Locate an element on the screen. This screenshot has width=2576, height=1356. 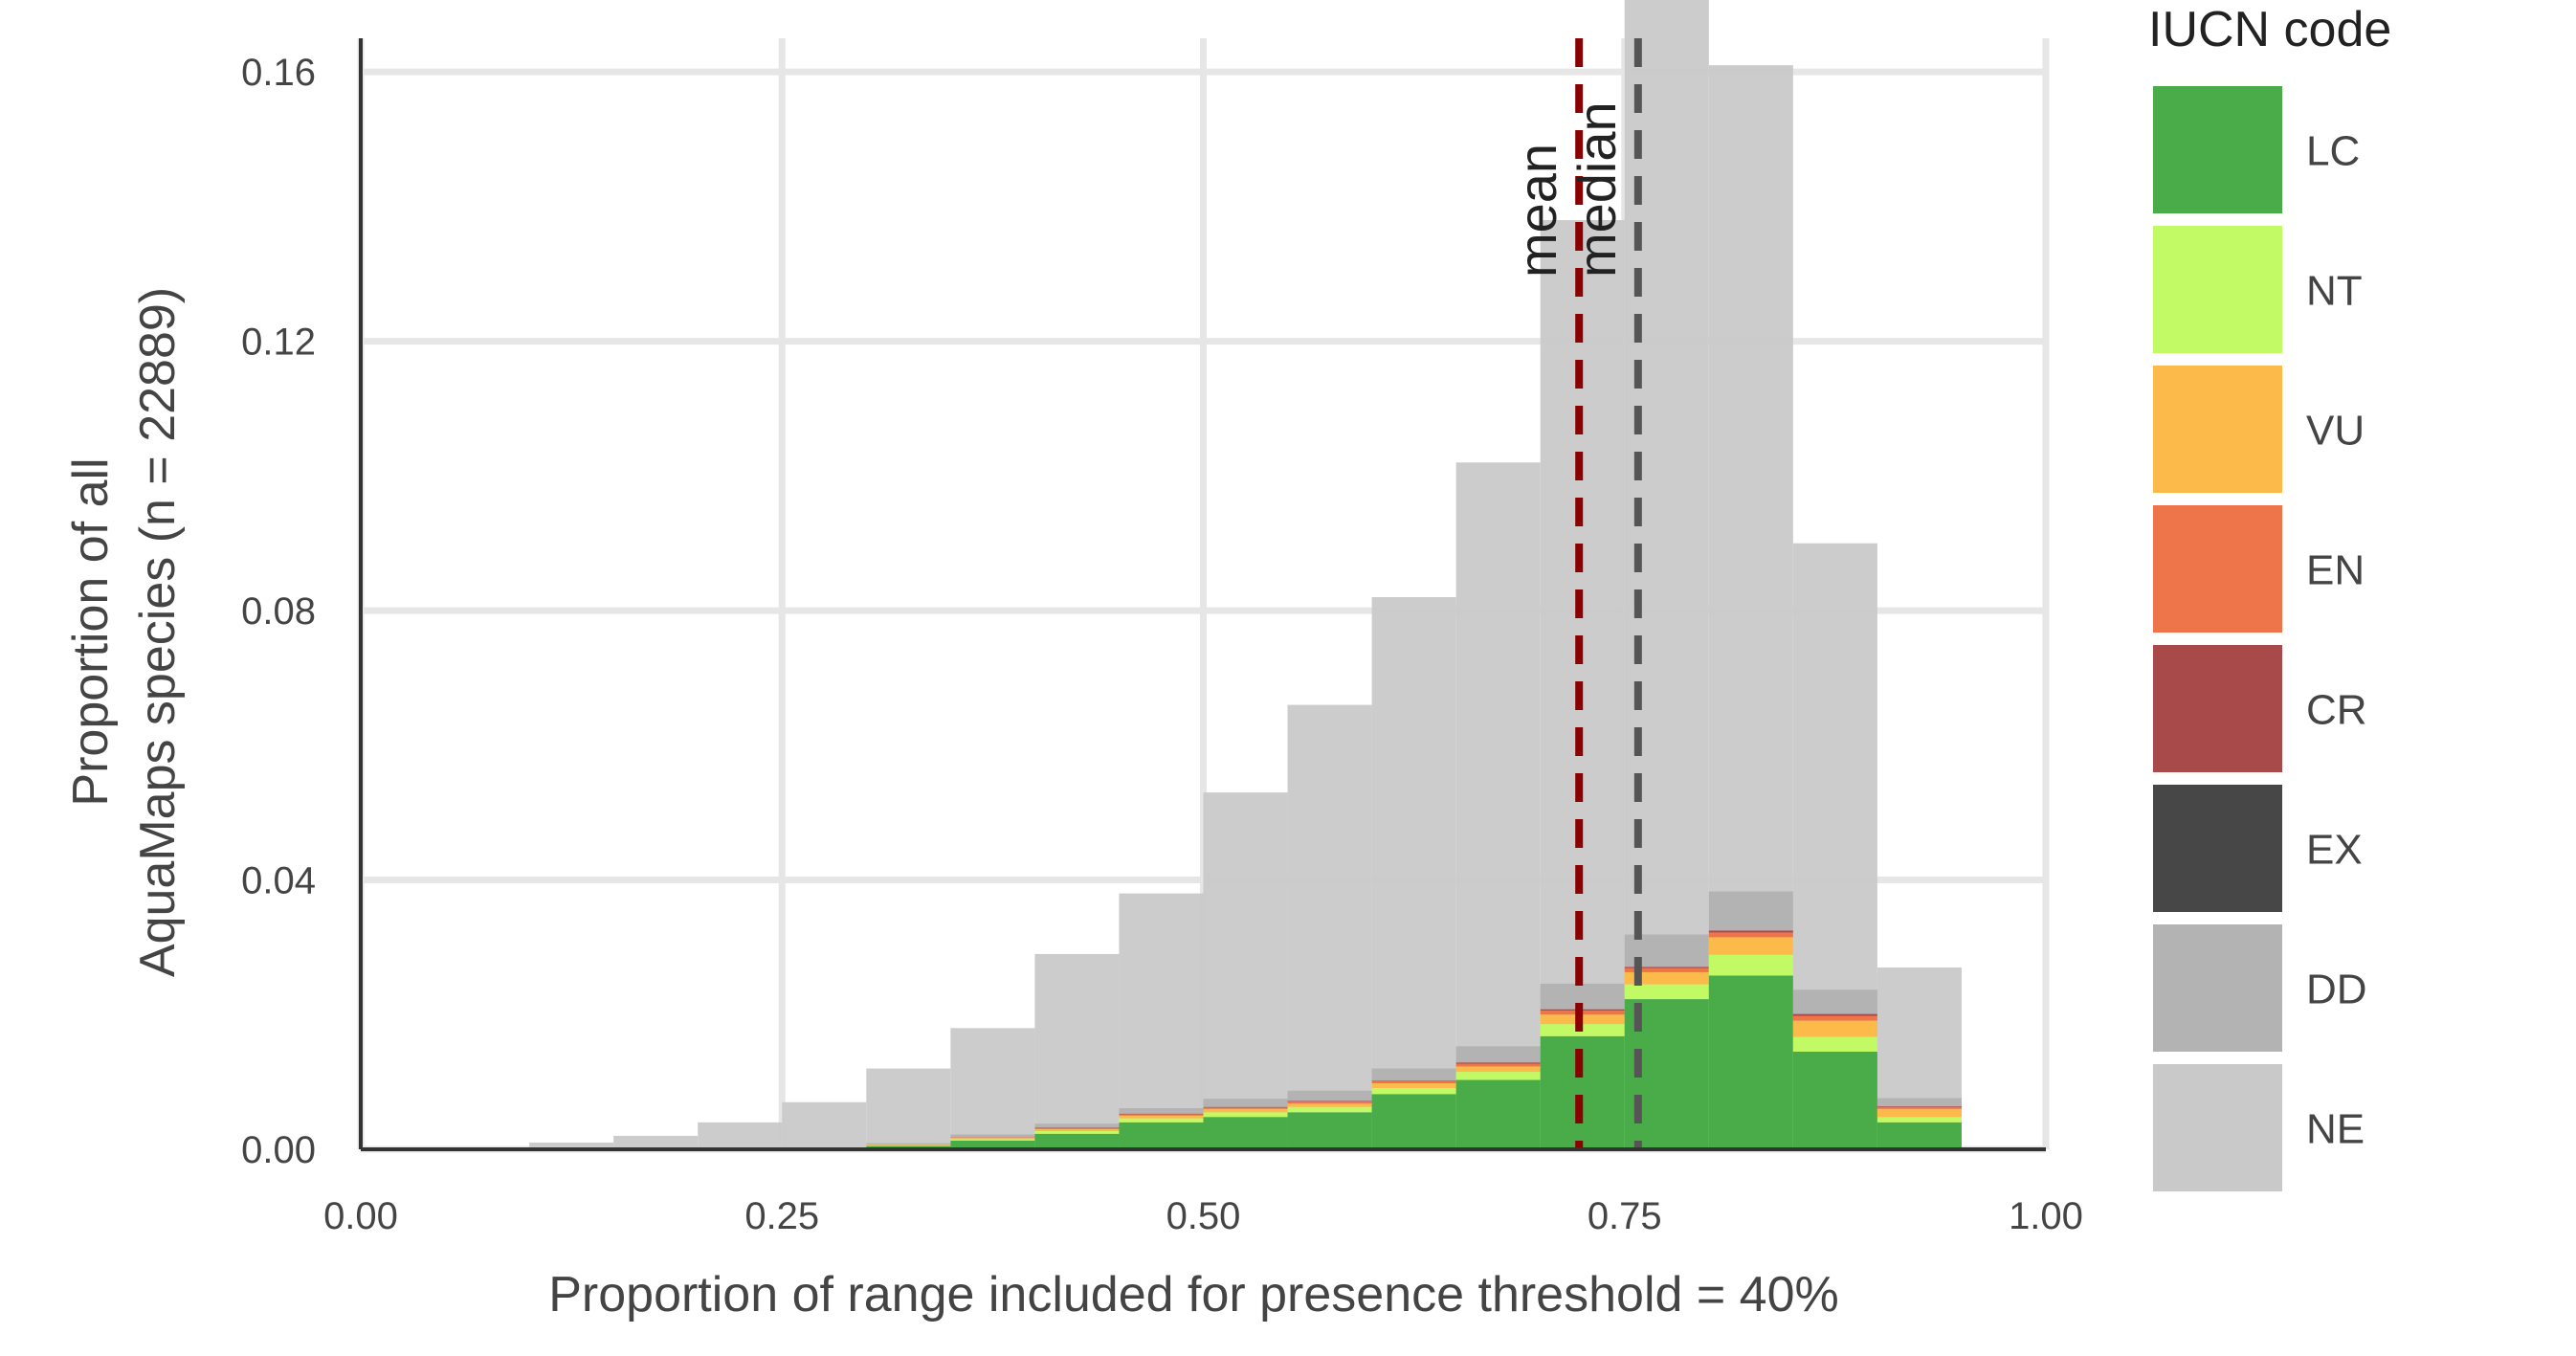
legend: IUCN code LC NT VU EN CR EX DD NE is located at coordinates (2269, 596).